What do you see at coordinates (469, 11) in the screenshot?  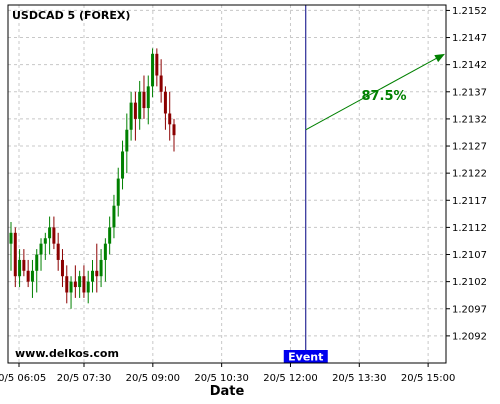 I see `y-tick-label: 1.2152` at bounding box center [469, 11].